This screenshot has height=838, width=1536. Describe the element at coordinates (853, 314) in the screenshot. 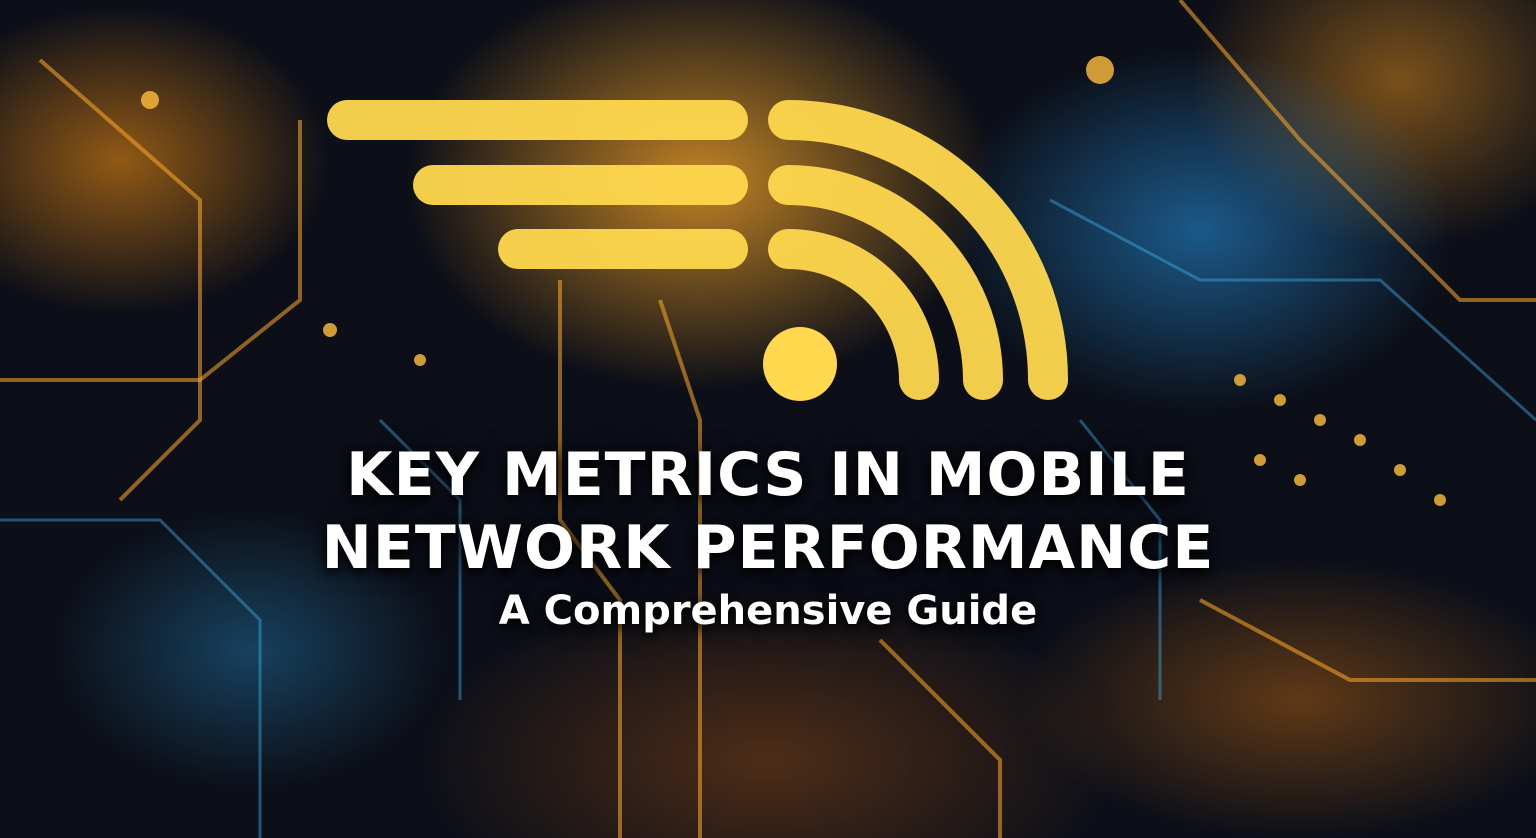

I see `signal-arc-inner` at that location.